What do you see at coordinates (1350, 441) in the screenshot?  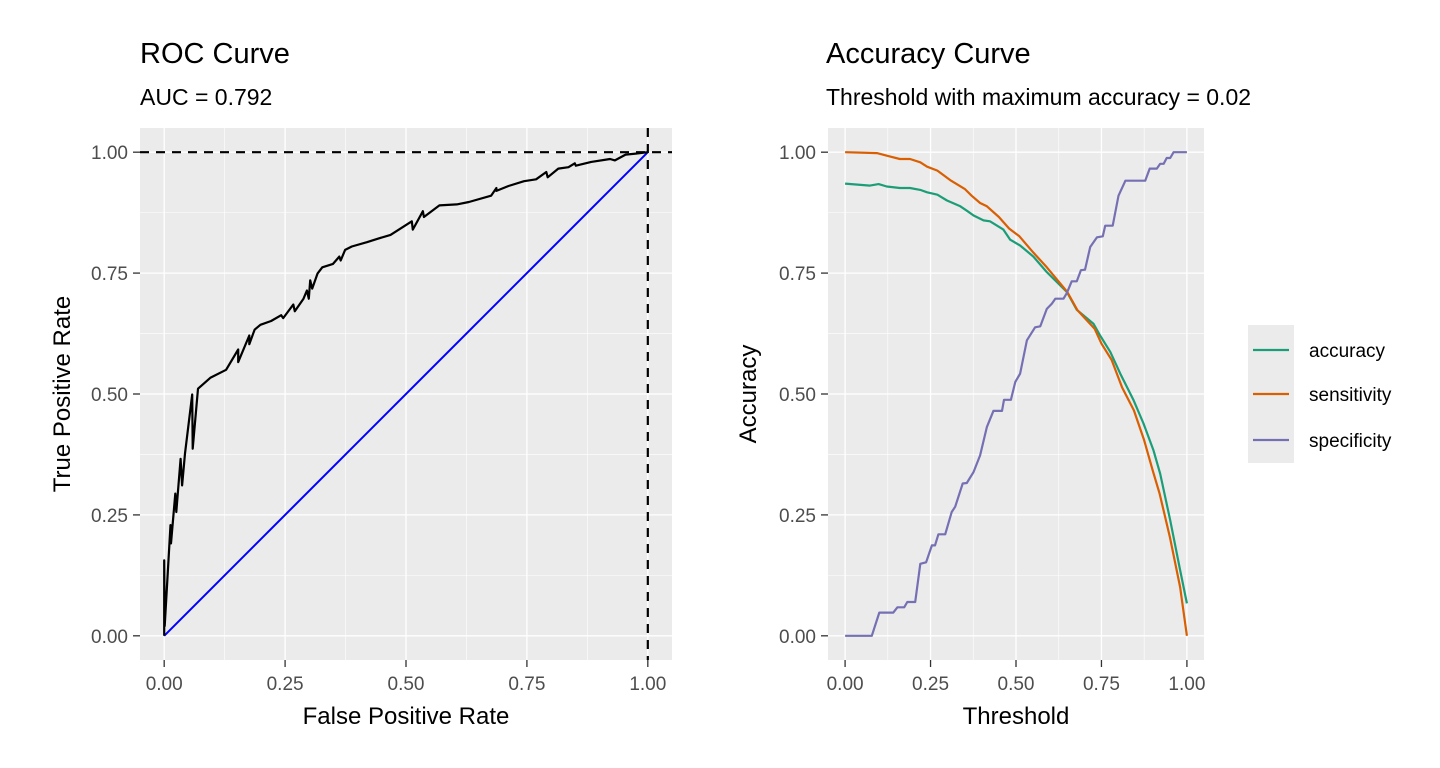 I see `legend-label-specificity: specificity` at bounding box center [1350, 441].